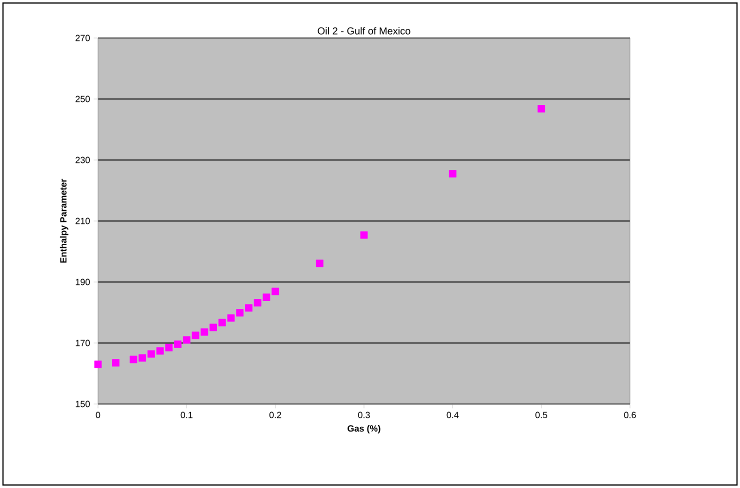  Describe the element at coordinates (186, 415) in the screenshot. I see `x-tick-label: 0.1` at that location.